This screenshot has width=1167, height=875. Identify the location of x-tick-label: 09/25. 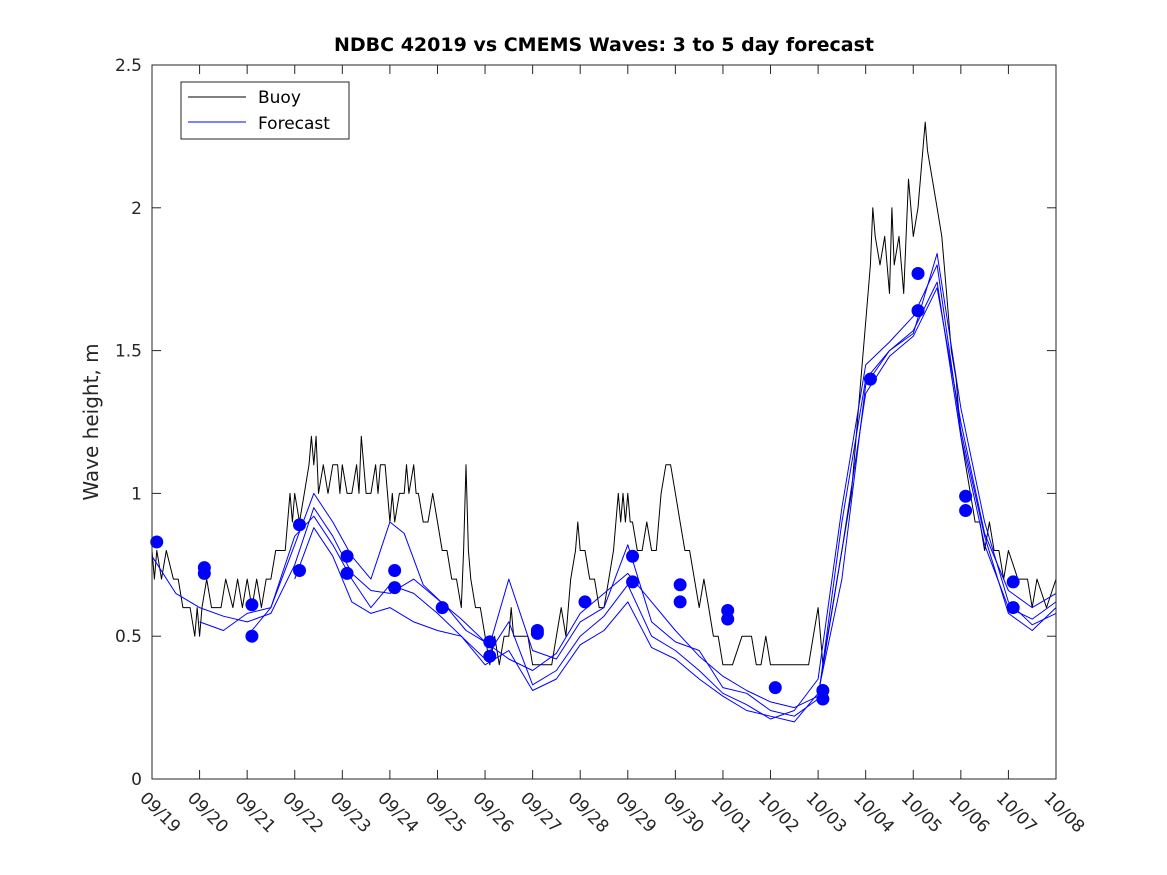
(445, 812).